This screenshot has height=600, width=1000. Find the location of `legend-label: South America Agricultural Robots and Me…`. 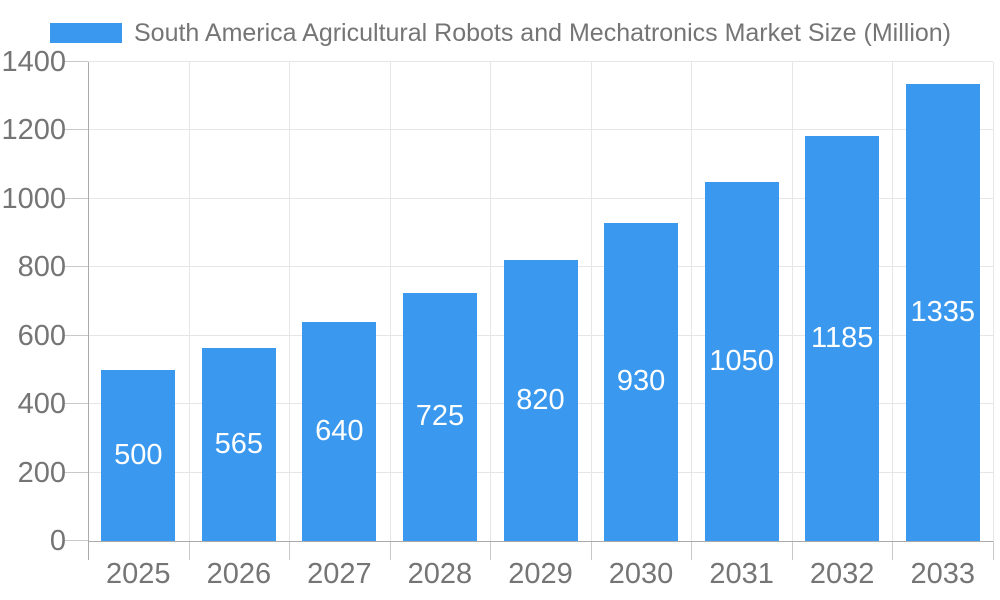

legend-label: South America Agricultural Robots and Me… is located at coordinates (543, 32).